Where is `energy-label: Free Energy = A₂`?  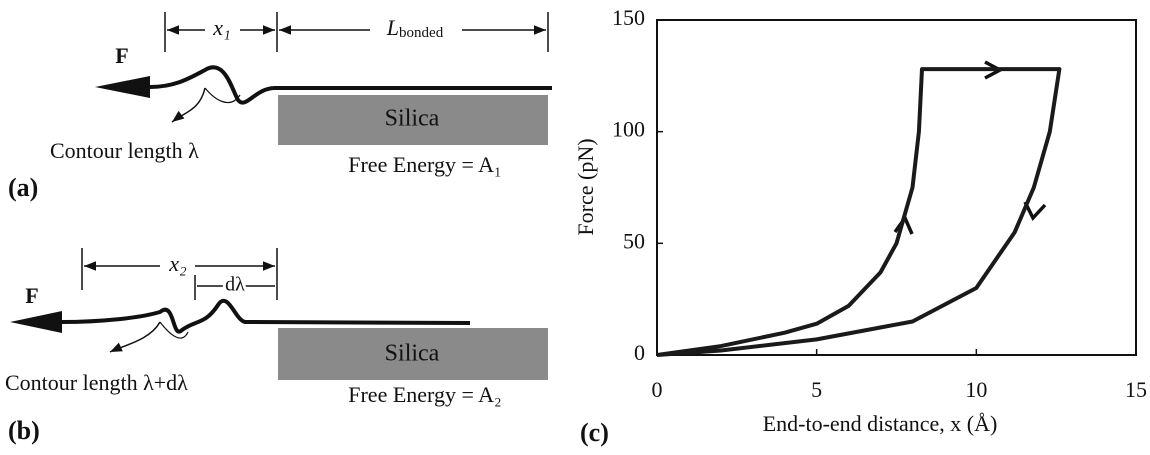 energy-label: Free Energy = A₂ is located at coordinates (424, 394).